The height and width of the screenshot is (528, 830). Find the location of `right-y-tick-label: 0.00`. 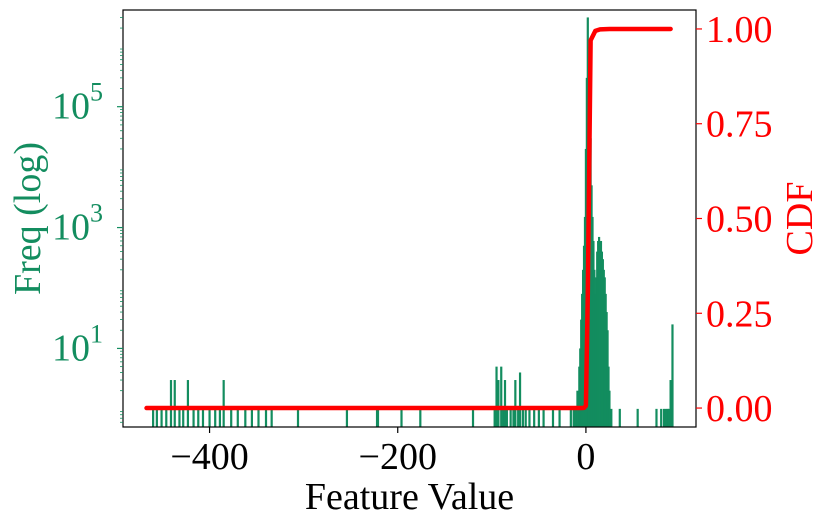

right-y-tick-label: 0.00 is located at coordinates (739, 409).